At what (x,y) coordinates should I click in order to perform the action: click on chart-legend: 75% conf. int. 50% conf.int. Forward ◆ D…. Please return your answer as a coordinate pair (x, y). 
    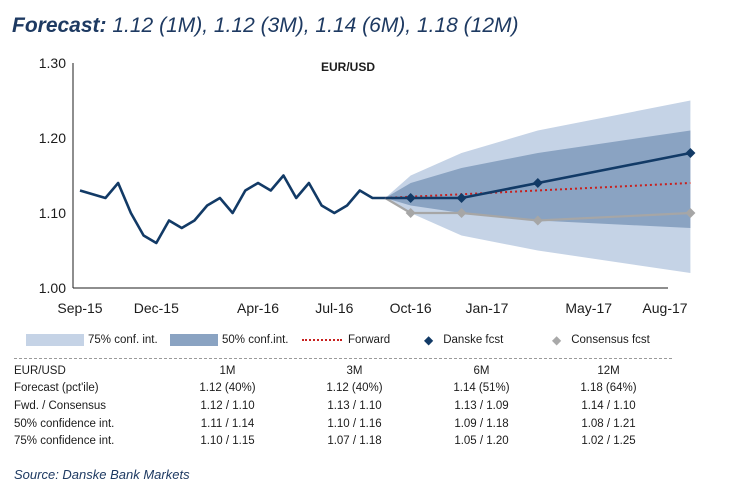
    Looking at the image, I should click on (346, 340).